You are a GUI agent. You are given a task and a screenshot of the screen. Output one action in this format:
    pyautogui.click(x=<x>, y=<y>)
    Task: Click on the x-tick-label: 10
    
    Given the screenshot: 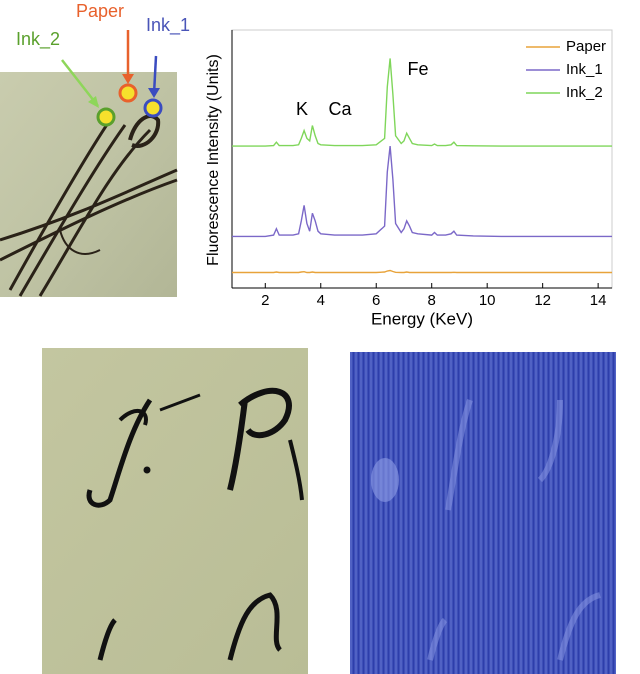 What is the action you would take?
    pyautogui.click(x=487, y=300)
    